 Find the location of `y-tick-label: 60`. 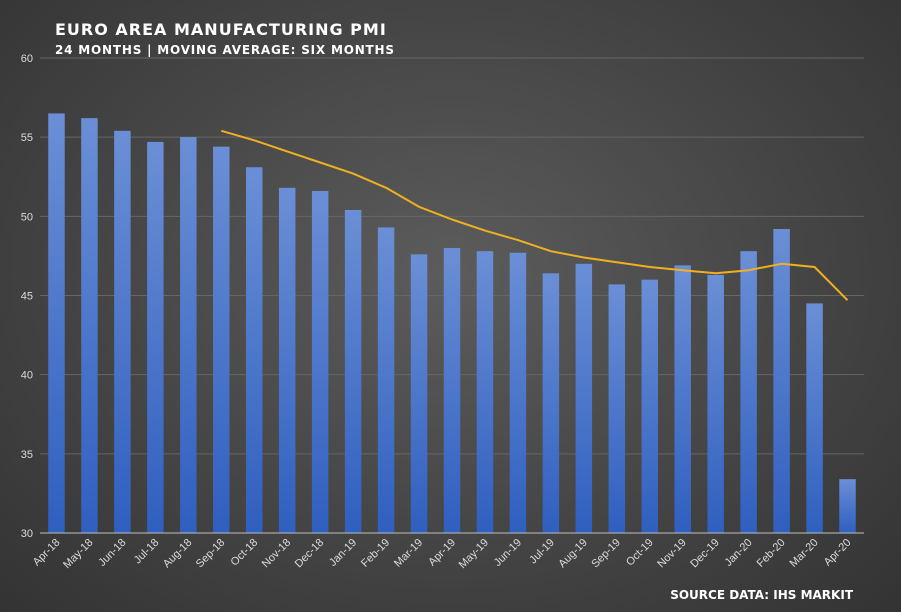

y-tick-label: 60 is located at coordinates (27, 59).